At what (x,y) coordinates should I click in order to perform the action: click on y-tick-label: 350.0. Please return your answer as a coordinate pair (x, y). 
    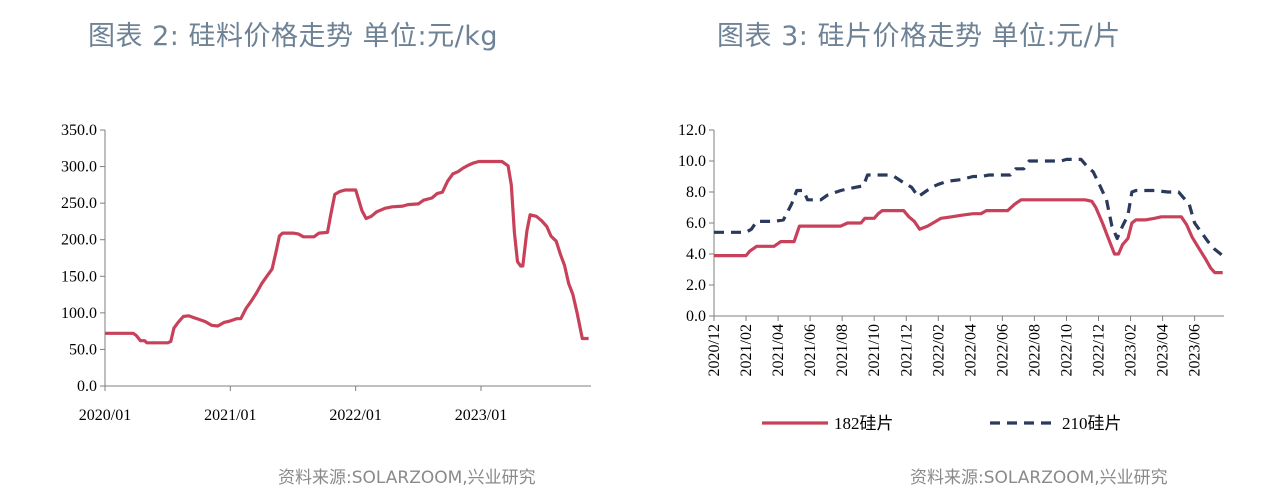
    Looking at the image, I should click on (79, 130).